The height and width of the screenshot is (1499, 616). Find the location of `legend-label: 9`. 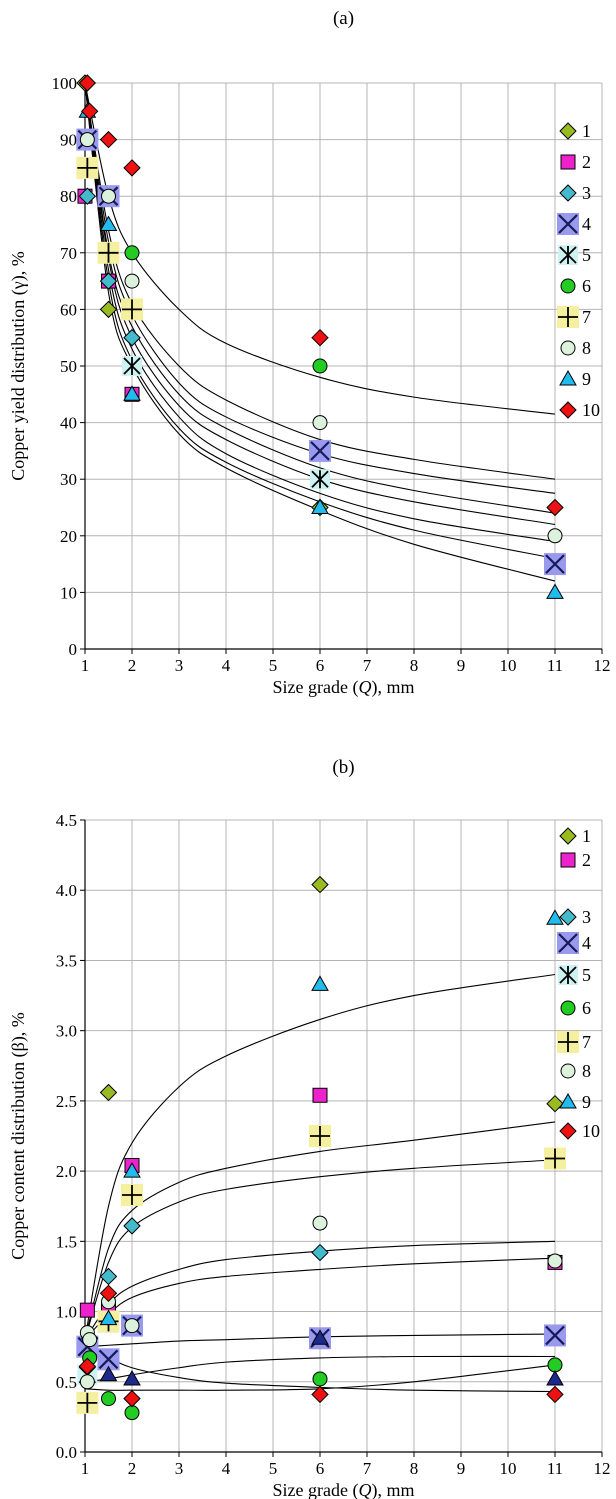

legend-label: 9 is located at coordinates (586, 1102).